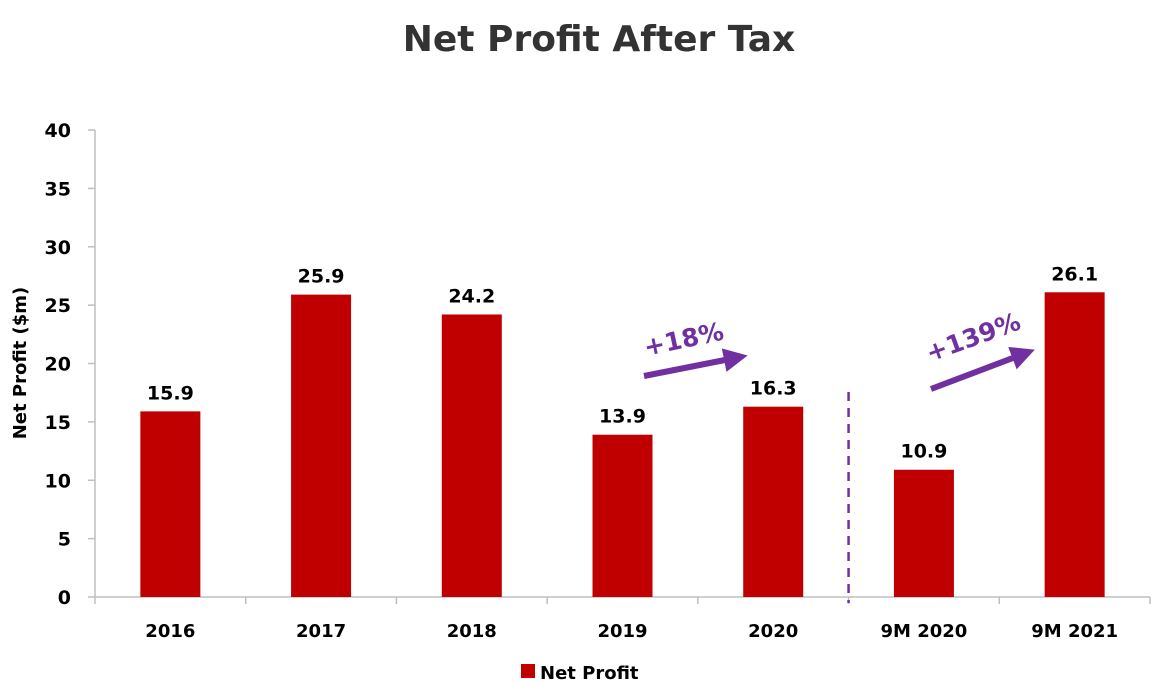 Image resolution: width=1159 pixels, height=696 pixels. I want to click on y-tick-label: 35, so click(58, 189).